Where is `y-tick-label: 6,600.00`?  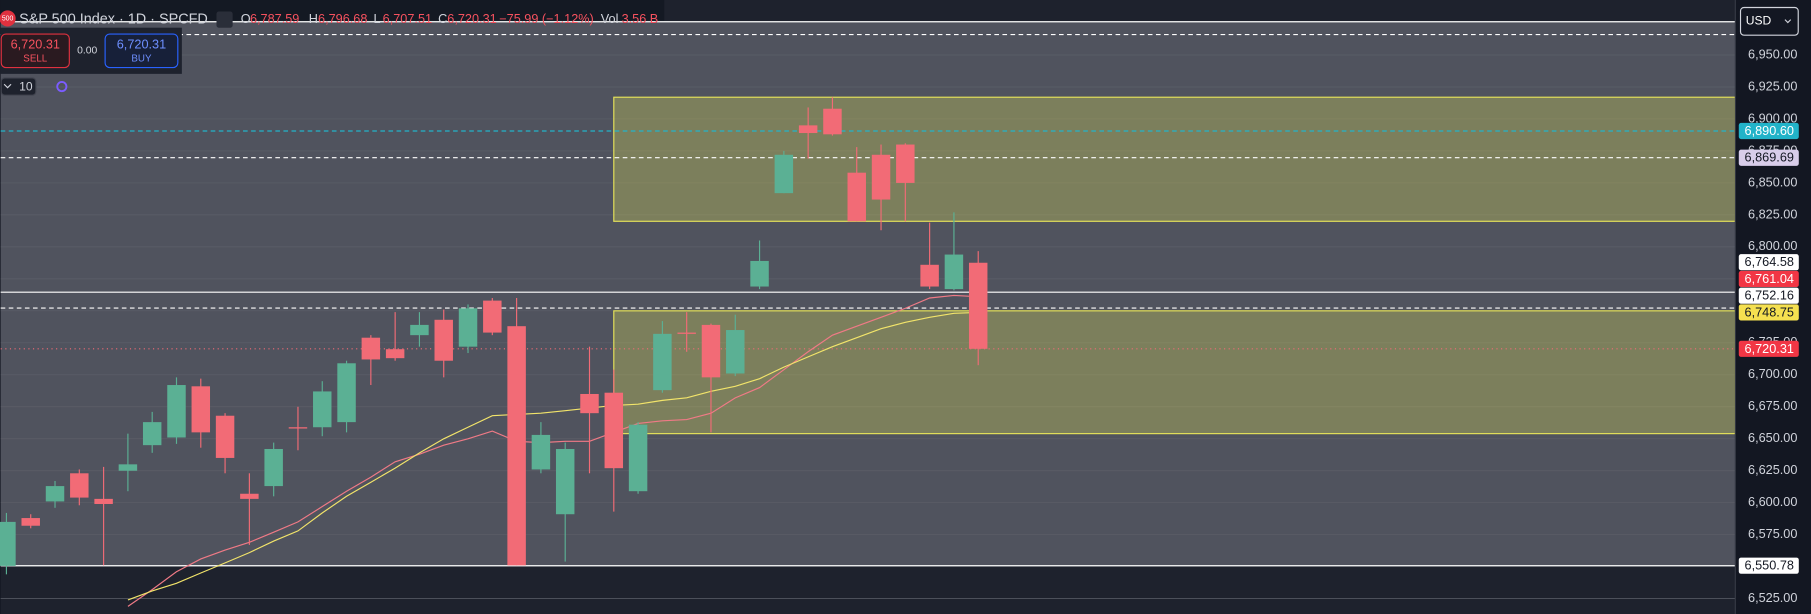
y-tick-label: 6,600.00 is located at coordinates (1772, 502).